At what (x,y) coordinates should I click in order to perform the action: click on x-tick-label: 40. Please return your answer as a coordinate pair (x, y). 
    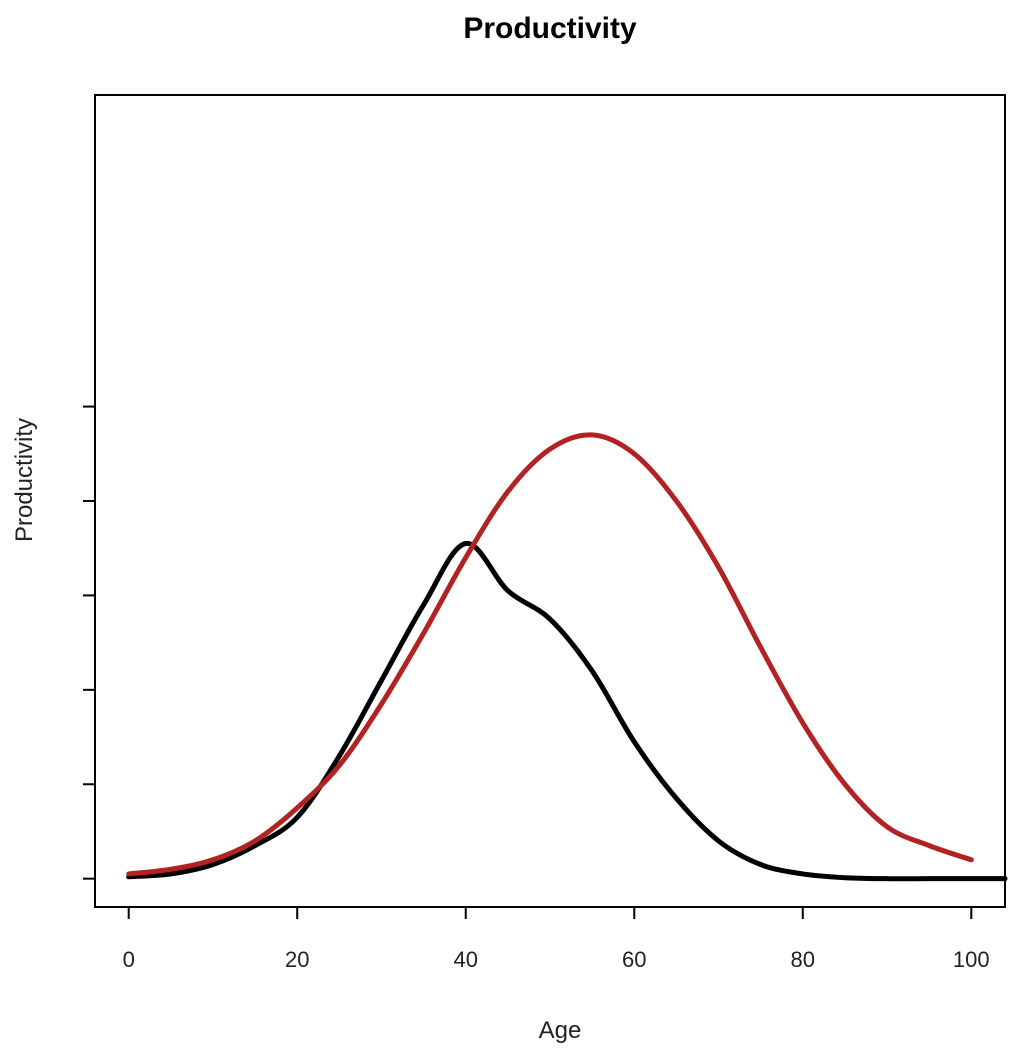
    Looking at the image, I should click on (465, 959).